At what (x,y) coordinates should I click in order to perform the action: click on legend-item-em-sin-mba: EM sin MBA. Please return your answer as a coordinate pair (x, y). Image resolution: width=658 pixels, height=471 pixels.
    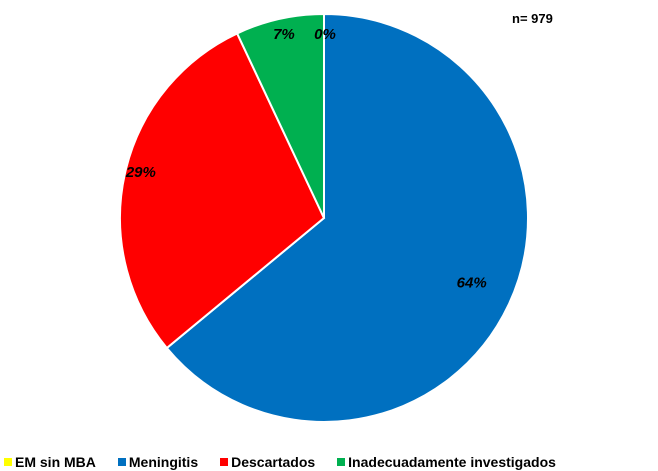
    Looking at the image, I should click on (50, 462).